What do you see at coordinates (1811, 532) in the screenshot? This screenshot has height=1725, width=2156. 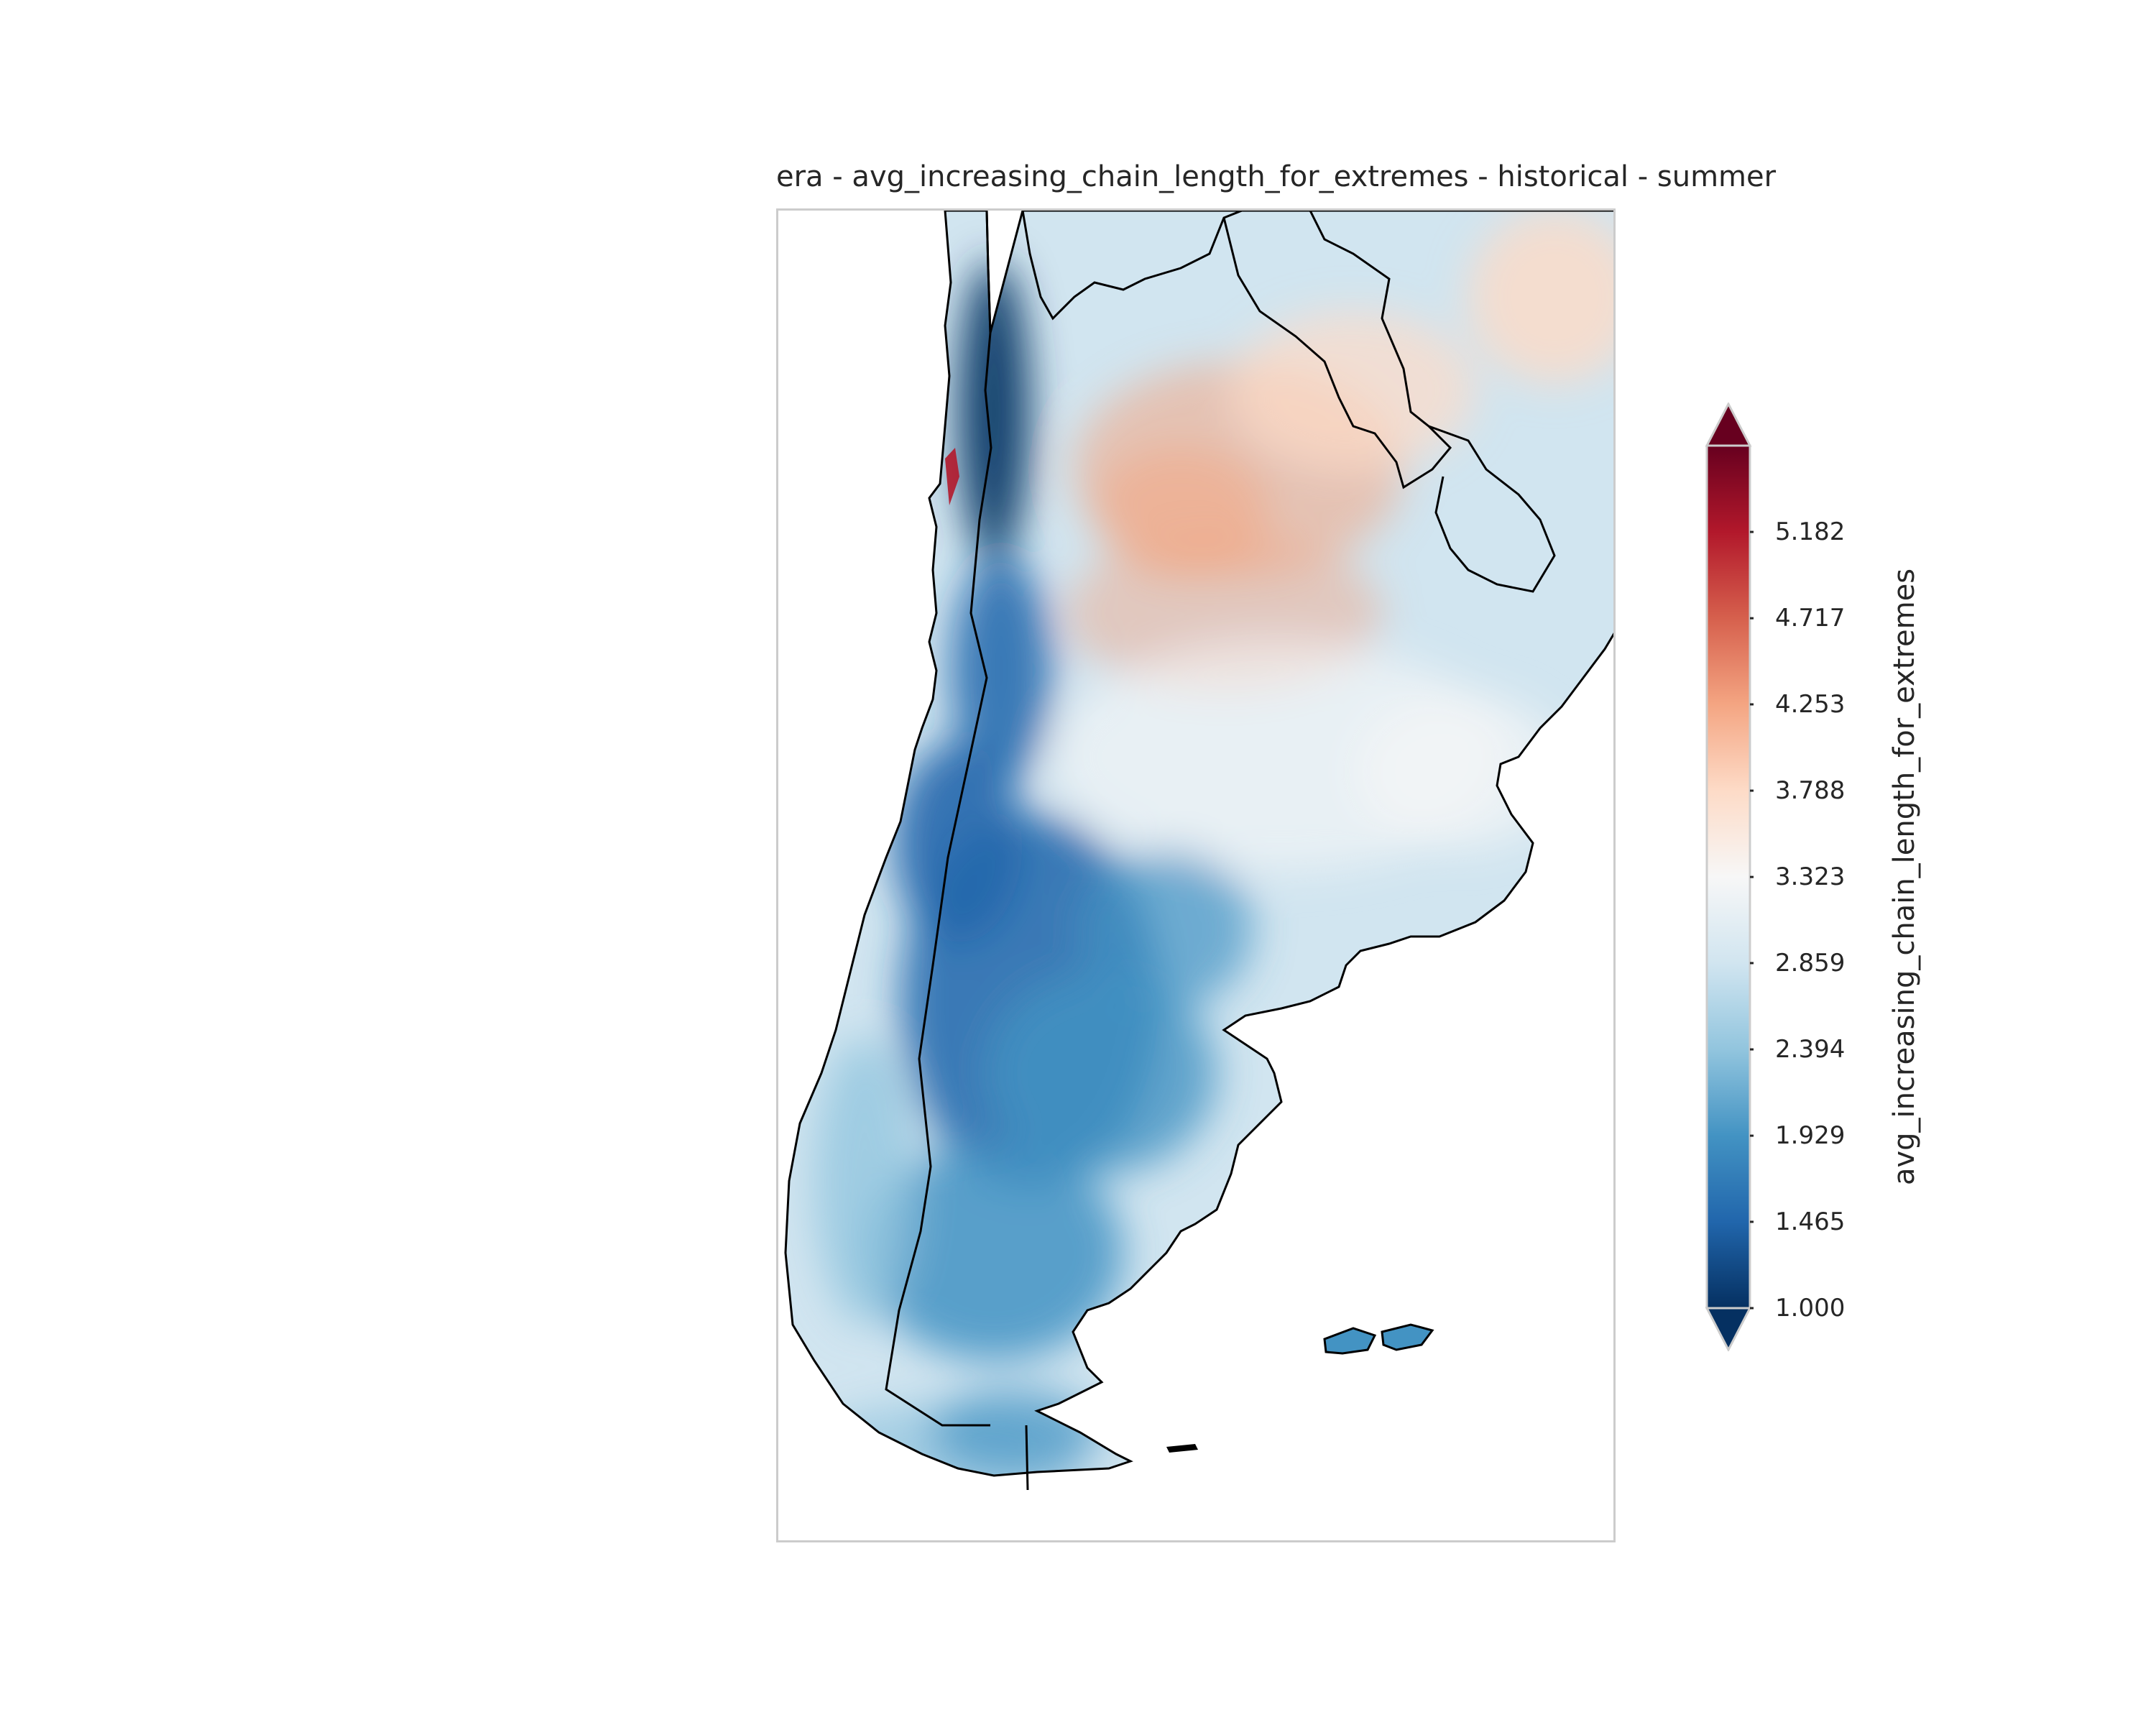 I see `colorbar-tick-label: 5.182` at bounding box center [1811, 532].